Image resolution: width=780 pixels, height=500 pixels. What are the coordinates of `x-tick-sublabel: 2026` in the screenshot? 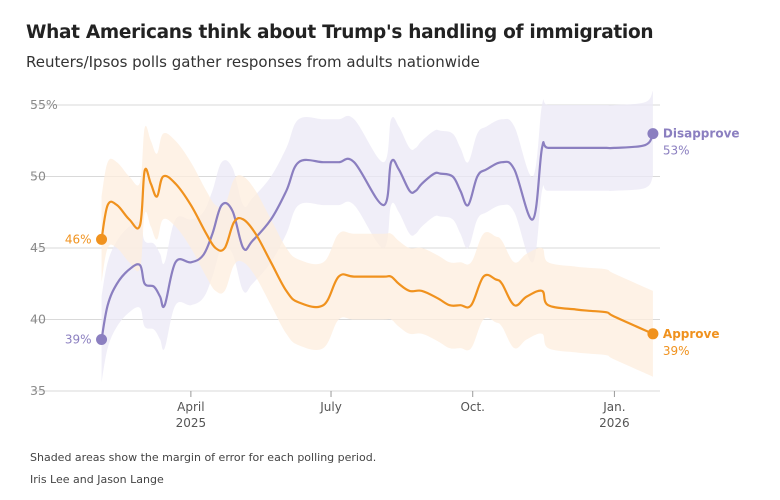 It's located at (614, 423).